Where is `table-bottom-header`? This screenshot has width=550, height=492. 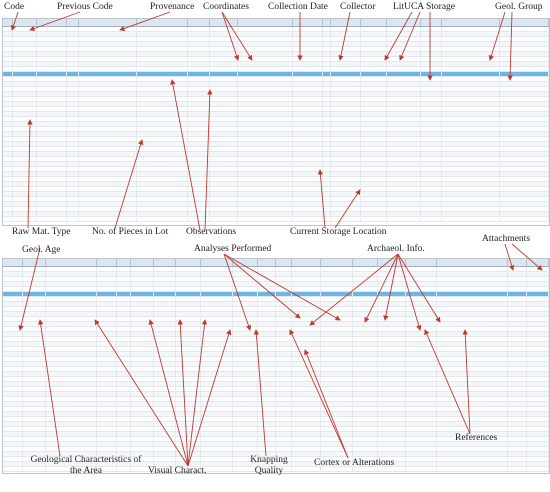
table-bottom-header is located at coordinates (276, 263).